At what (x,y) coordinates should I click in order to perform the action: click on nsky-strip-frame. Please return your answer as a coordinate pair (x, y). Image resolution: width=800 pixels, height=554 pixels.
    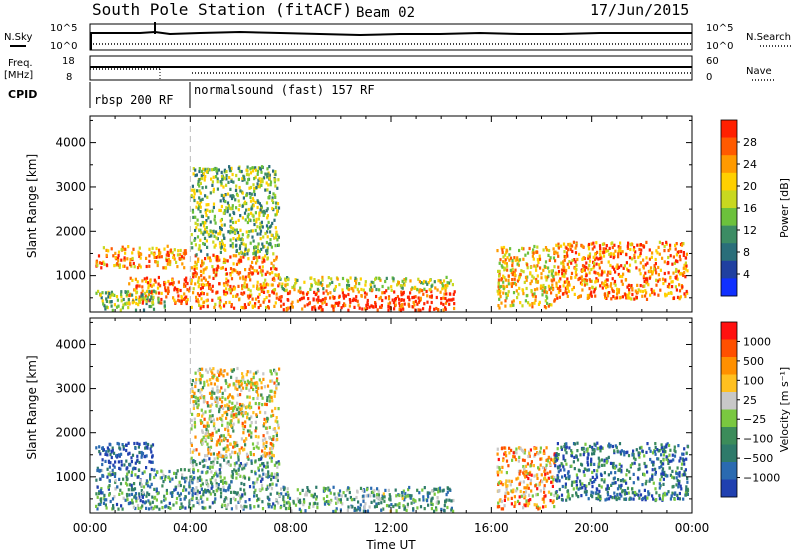
    Looking at the image, I should click on (391, 37).